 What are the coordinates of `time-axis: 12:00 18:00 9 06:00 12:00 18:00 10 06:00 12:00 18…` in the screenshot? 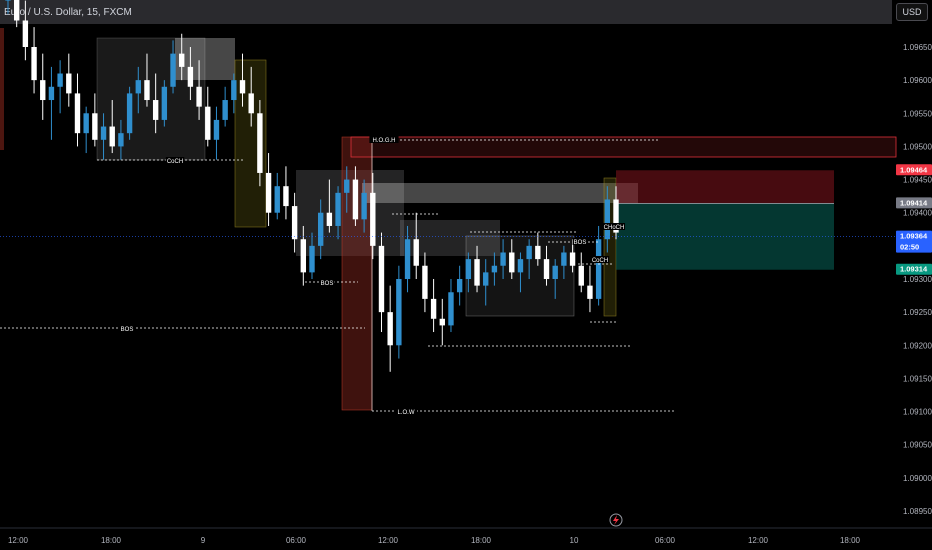 It's located at (466, 536).